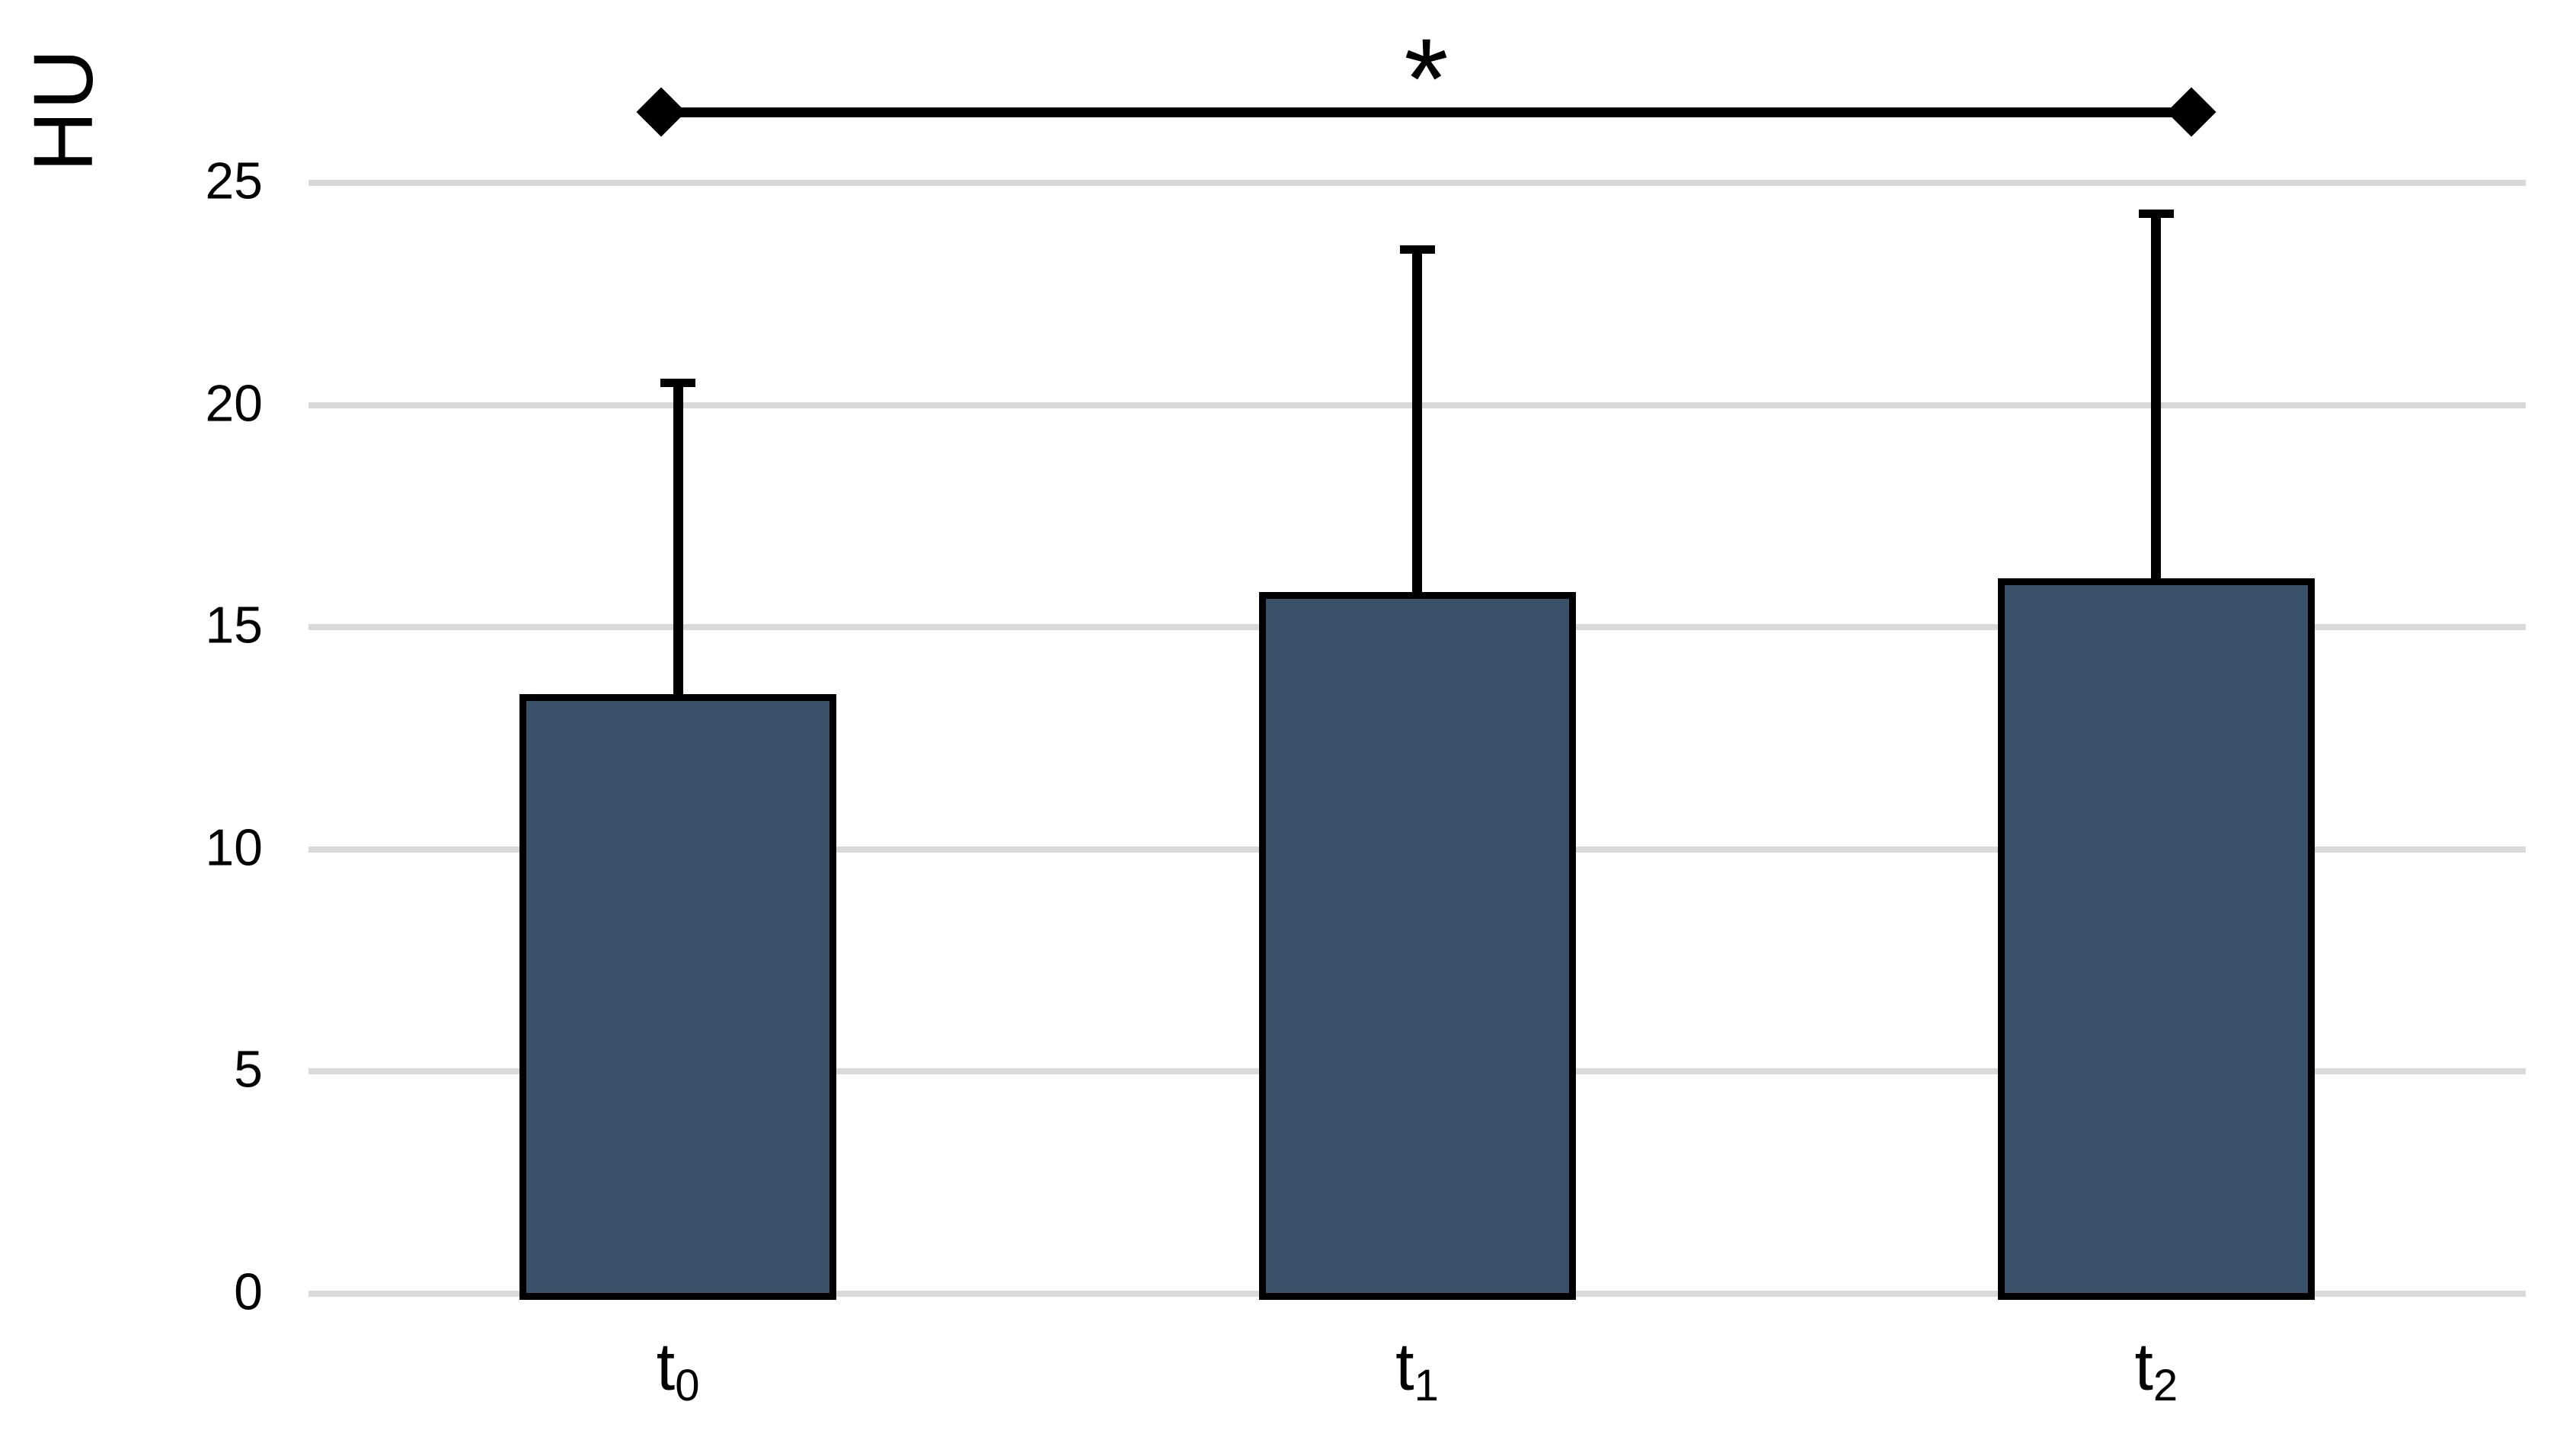  Describe the element at coordinates (1426, 78) in the screenshot. I see `significance-asterisk: *` at that location.